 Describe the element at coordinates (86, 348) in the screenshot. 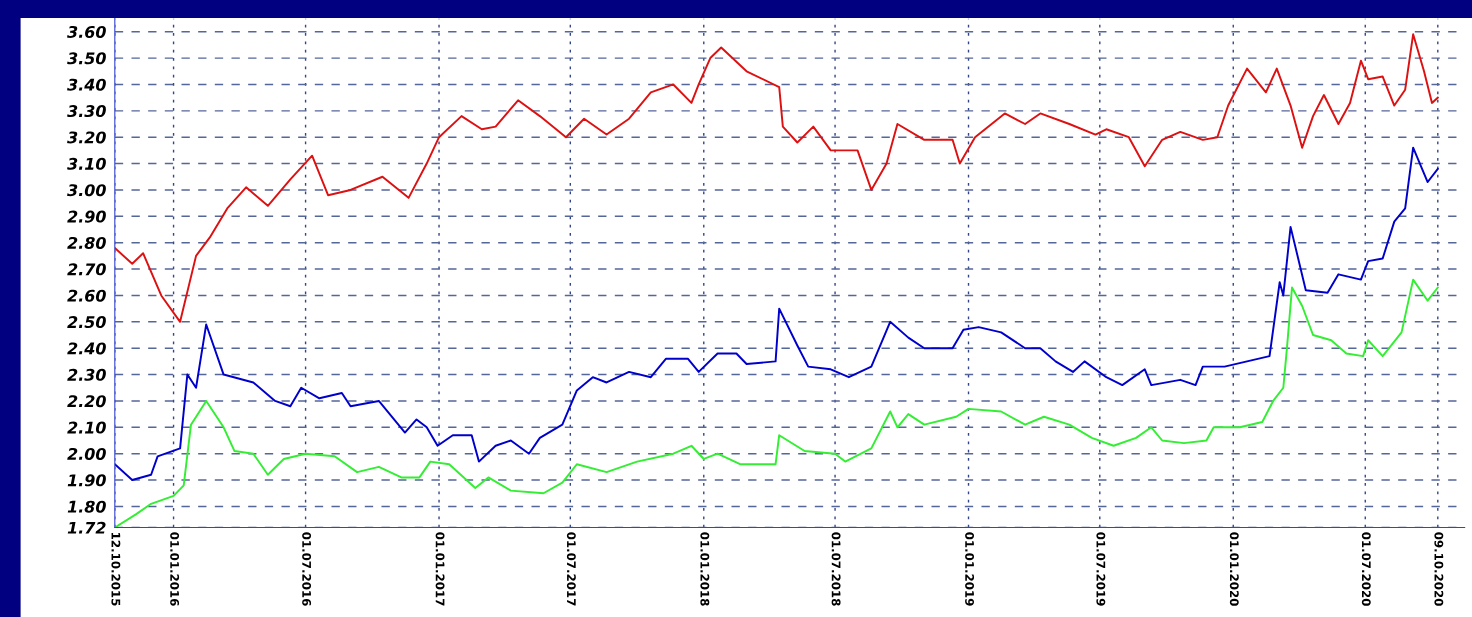

I see `y-tick-label: 2.40` at that location.